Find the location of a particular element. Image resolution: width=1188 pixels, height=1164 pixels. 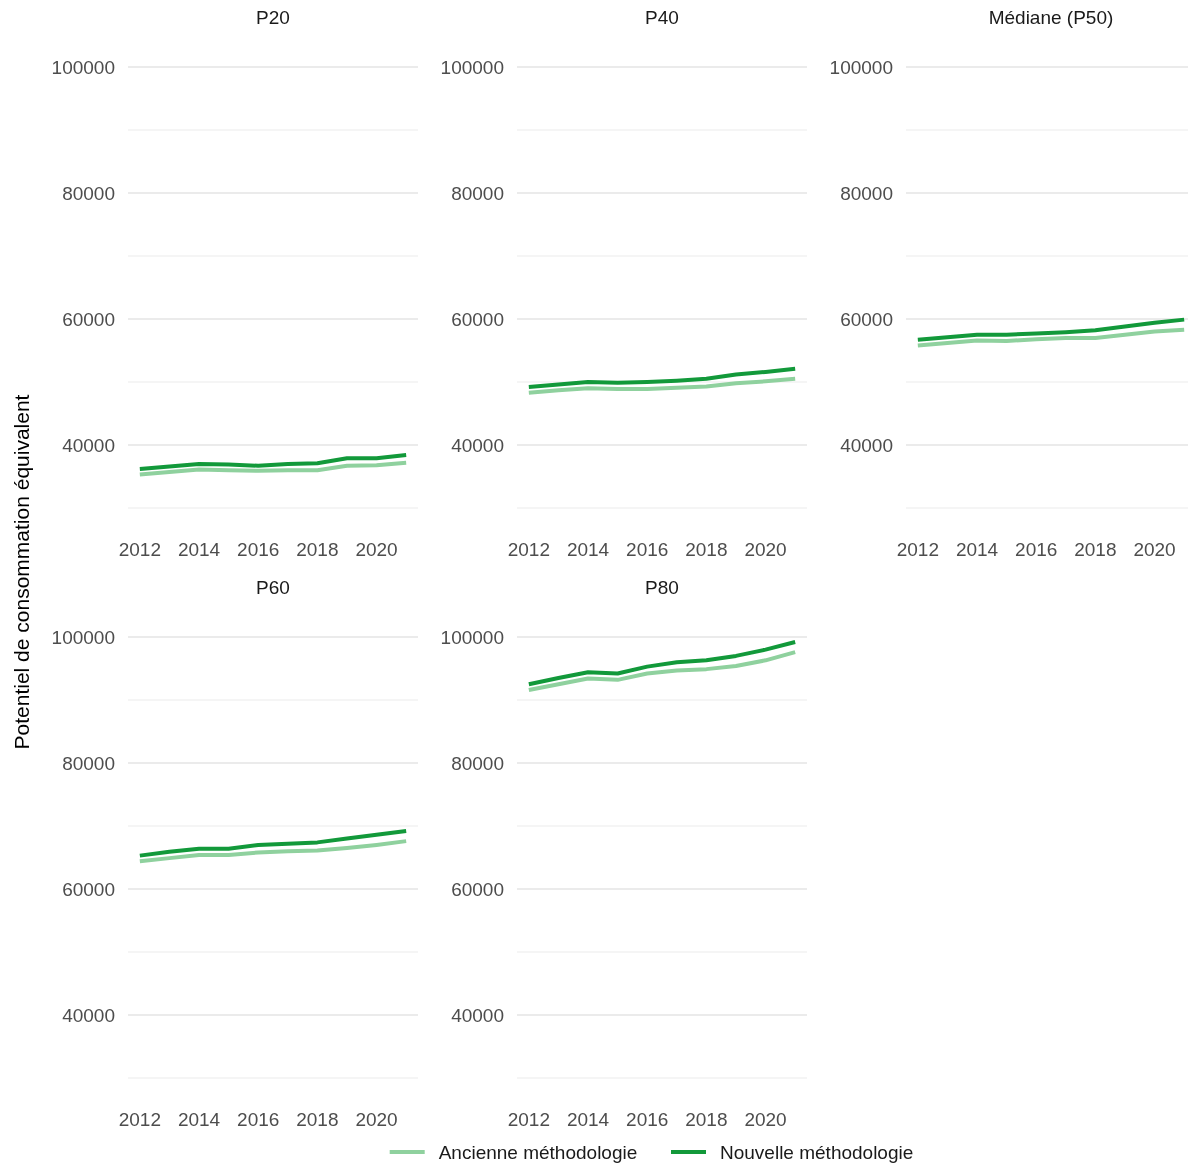

y-axis-title: Potentiel de consommation équivalent is located at coordinates (21, 572).